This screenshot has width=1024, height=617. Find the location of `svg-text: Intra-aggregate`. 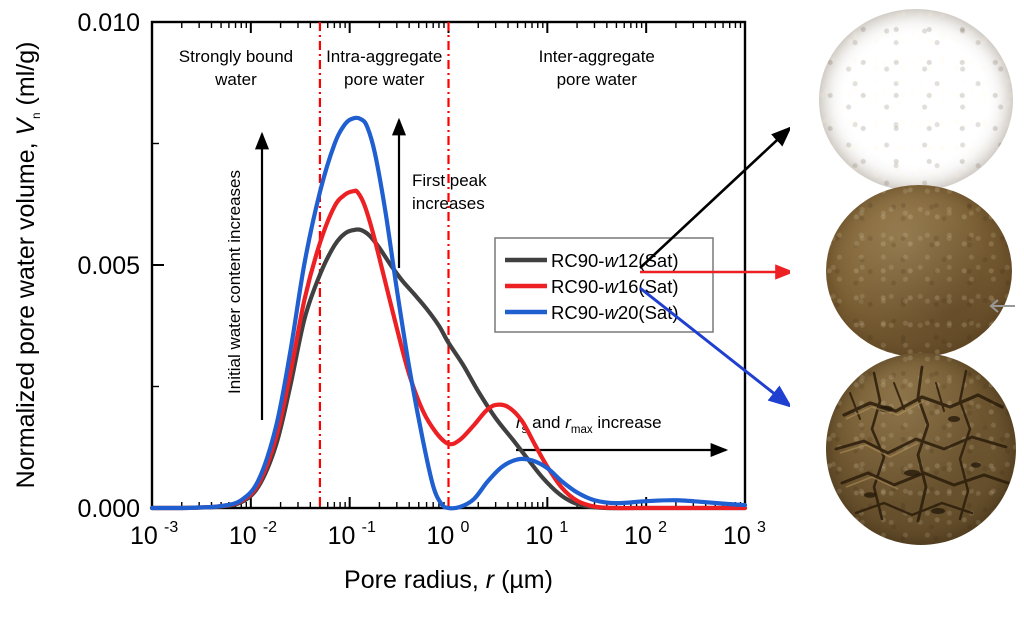

svg-text: Intra-aggregate is located at coordinates (384, 56).